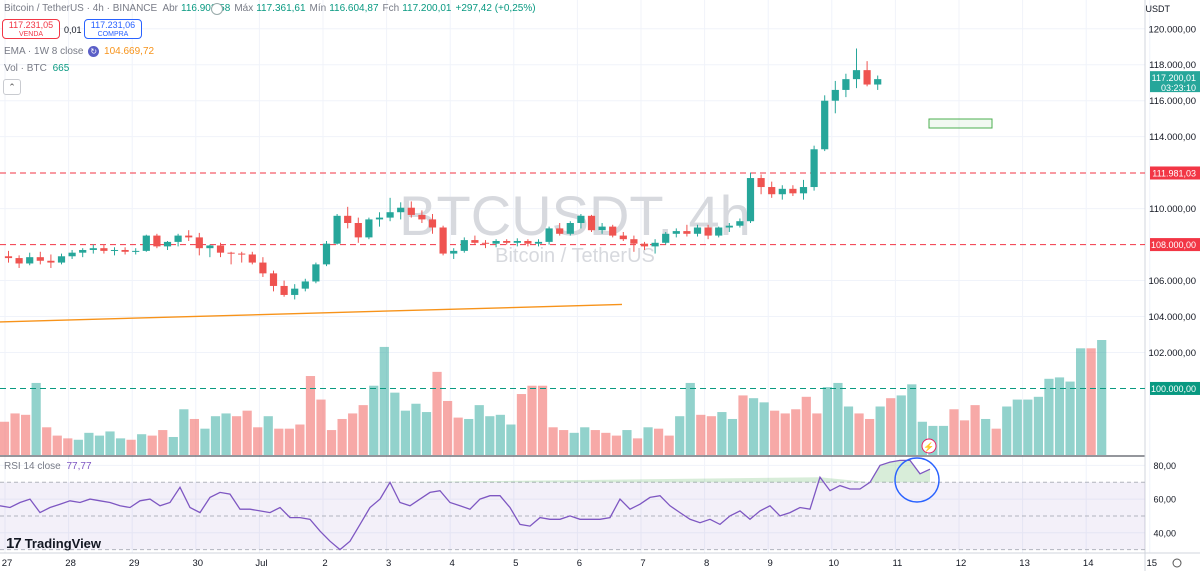 The width and height of the screenshot is (1200, 571). What do you see at coordinates (32, 466) in the screenshot?
I see `rsi-label: RSI 14 close` at bounding box center [32, 466].